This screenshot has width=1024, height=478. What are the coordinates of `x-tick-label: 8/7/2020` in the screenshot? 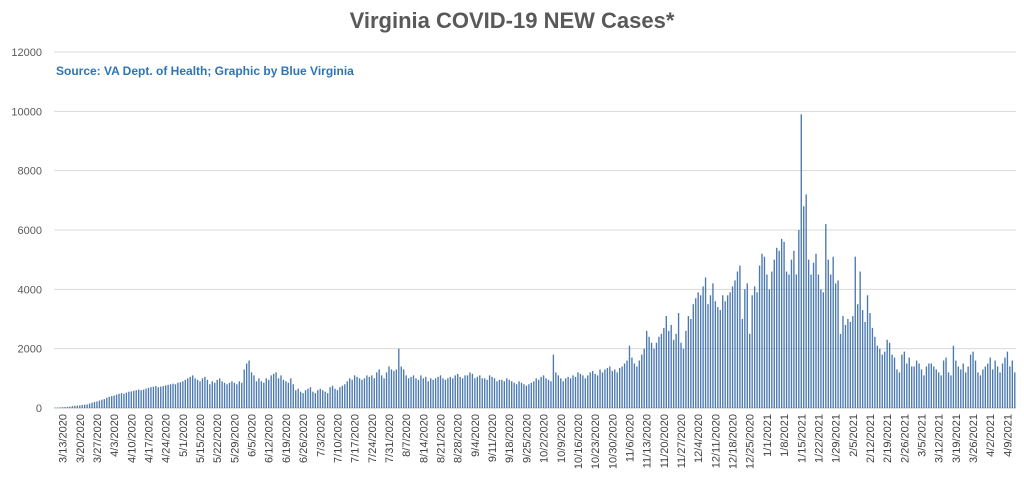 It's located at (407, 435).